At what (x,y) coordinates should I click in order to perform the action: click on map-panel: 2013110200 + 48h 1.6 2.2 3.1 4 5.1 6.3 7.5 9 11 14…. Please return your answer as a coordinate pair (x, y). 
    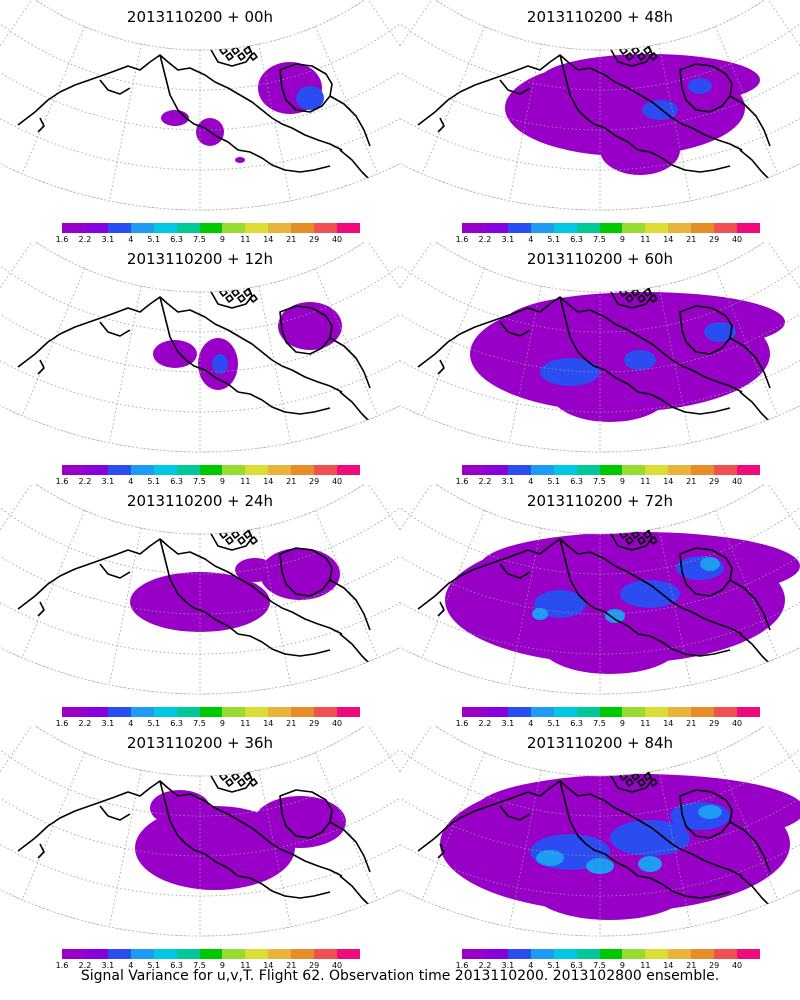
    Looking at the image, I should click on (600, 125).